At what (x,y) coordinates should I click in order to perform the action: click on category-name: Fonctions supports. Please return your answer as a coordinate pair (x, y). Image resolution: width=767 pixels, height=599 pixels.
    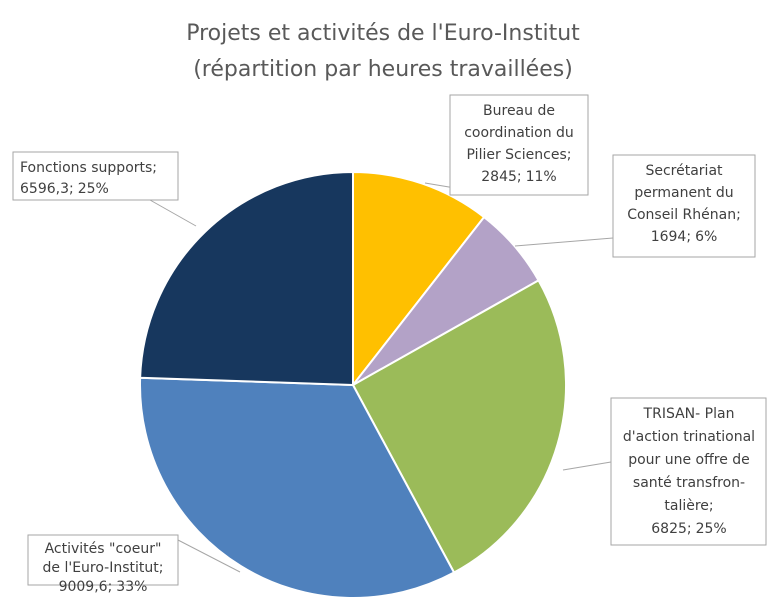
    Looking at the image, I should click on (86, 168).